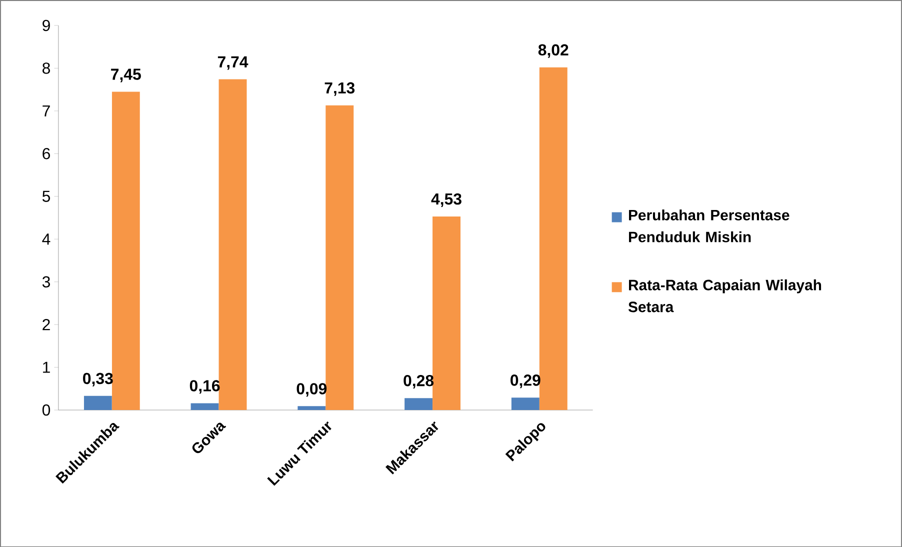 The height and width of the screenshot is (547, 902). Describe the element at coordinates (46, 238) in the screenshot. I see `y-tick-label: 4` at that location.